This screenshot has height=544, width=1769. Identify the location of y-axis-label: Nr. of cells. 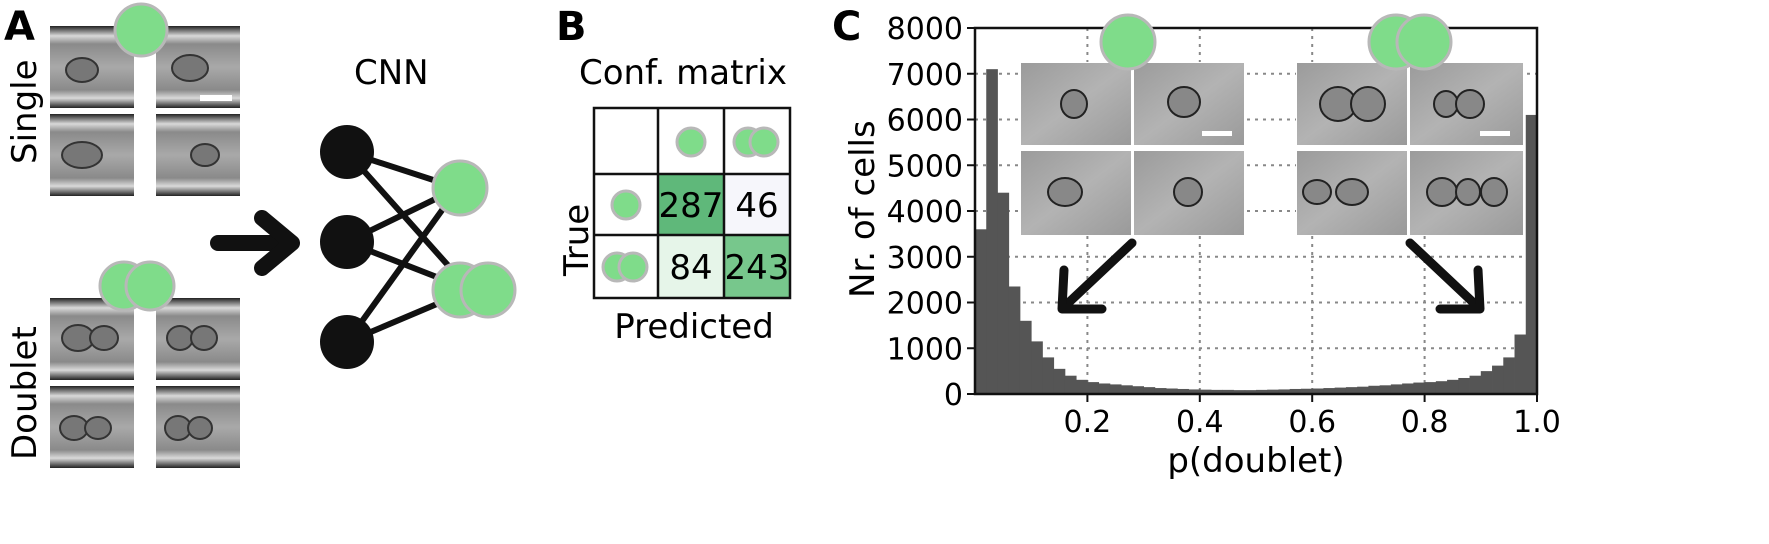
(863, 209).